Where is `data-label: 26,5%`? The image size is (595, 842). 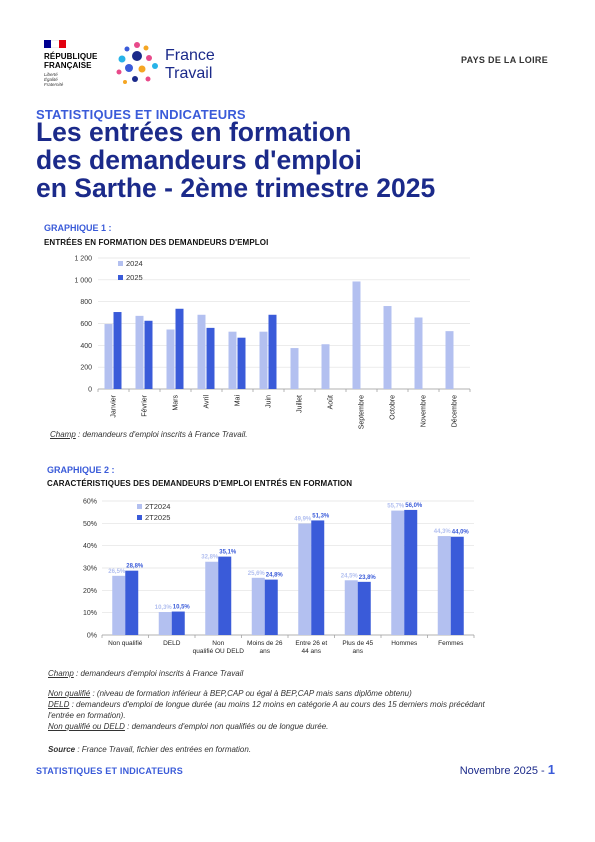
data-label: 26,5% is located at coordinates (117, 572).